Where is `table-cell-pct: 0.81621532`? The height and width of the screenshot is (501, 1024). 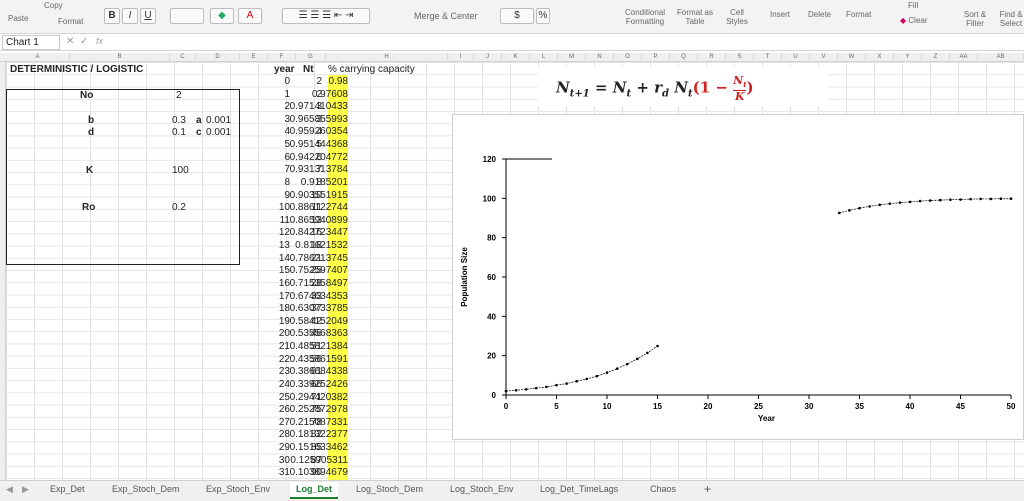 table-cell-pct: 0.81621532 is located at coordinates (321, 246).